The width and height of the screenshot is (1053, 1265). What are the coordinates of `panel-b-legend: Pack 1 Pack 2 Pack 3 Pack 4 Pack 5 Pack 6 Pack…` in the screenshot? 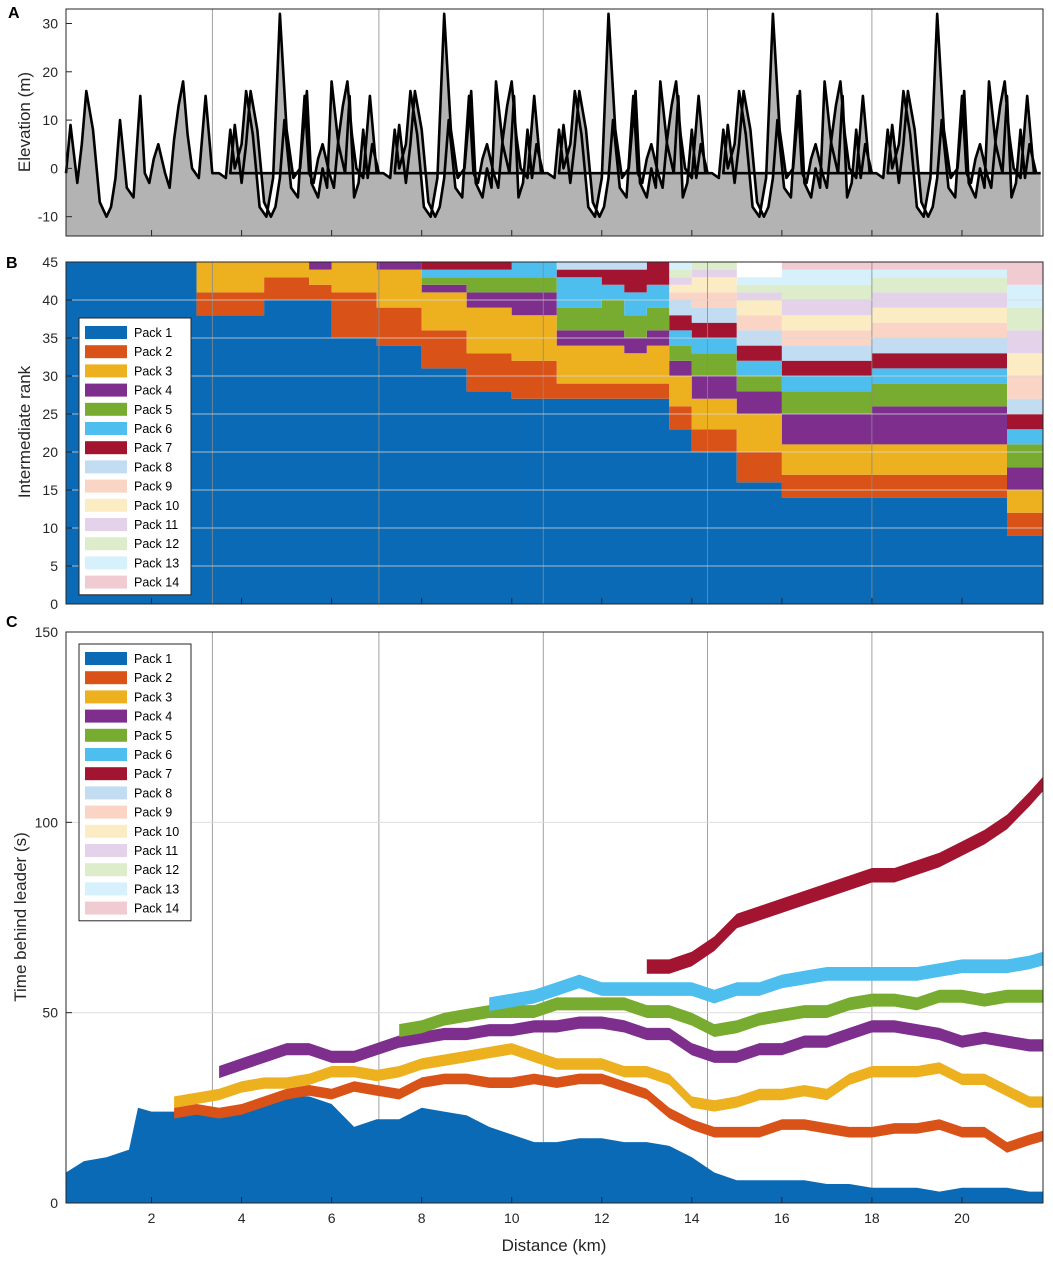 It's located at (135, 456).